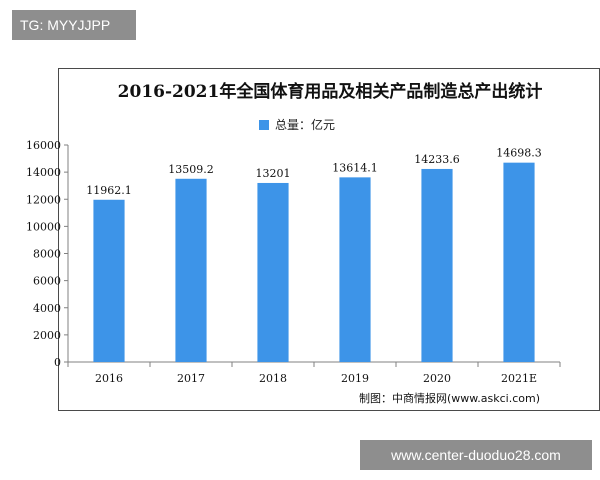  Describe the element at coordinates (305, 125) in the screenshot. I see `legend-label: 总量：亿元` at that location.